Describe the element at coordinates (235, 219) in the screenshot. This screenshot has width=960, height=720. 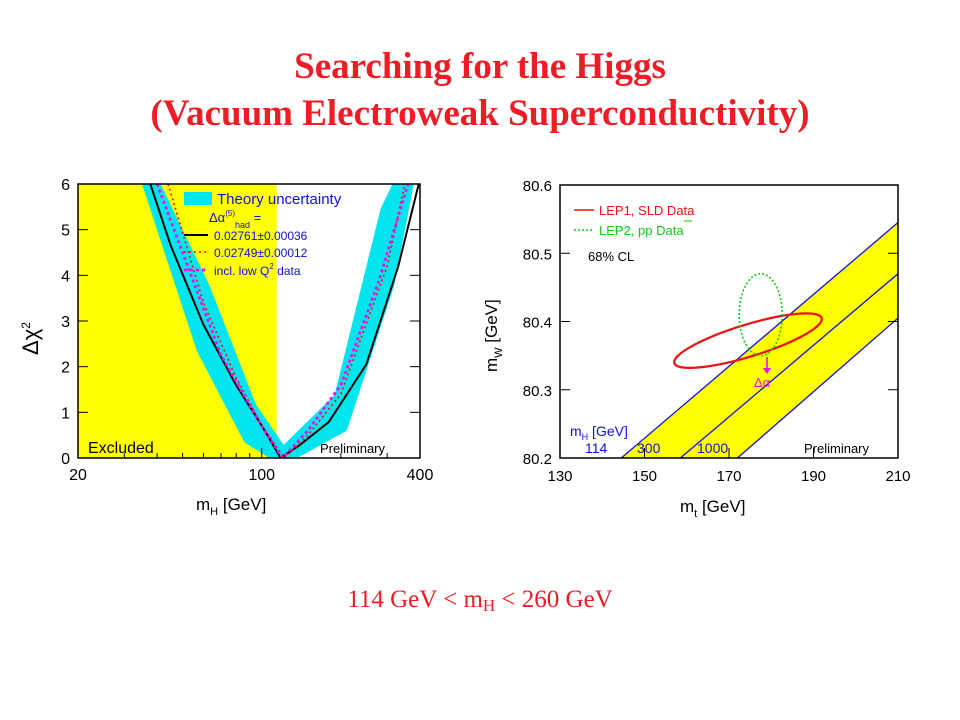
I see `alpha-legend-header: Δα(5)had =` at that location.